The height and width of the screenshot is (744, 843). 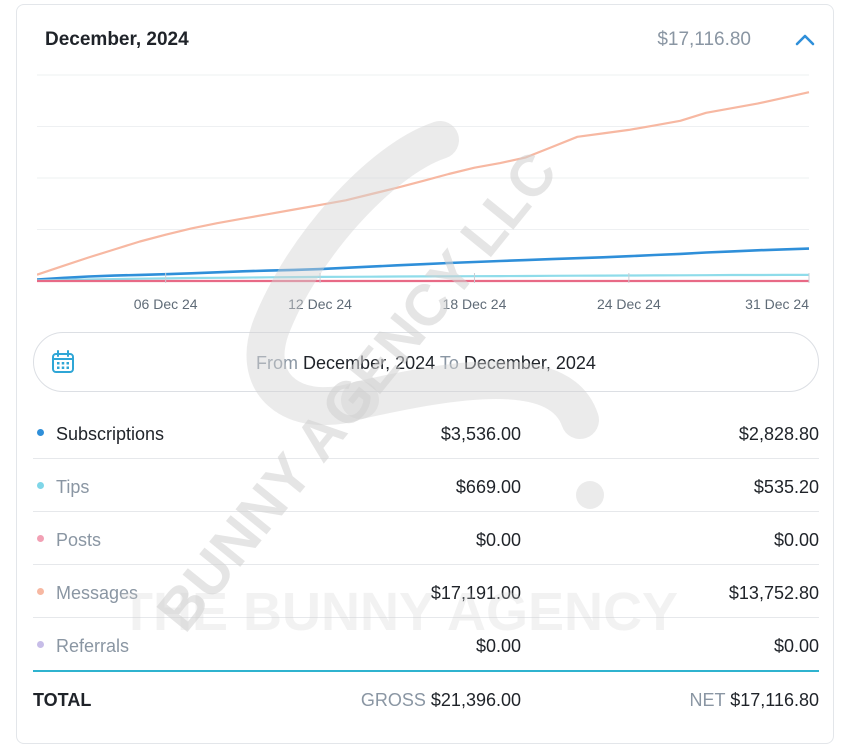 I want to click on from-value: December, 2024, so click(x=369, y=363).